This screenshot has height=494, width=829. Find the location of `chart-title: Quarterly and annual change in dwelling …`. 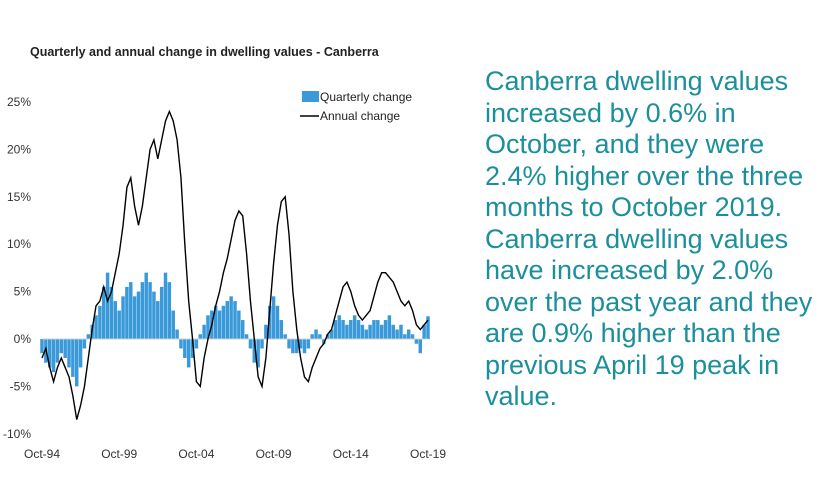

chart-title: Quarterly and annual change in dwelling … is located at coordinates (204, 52).